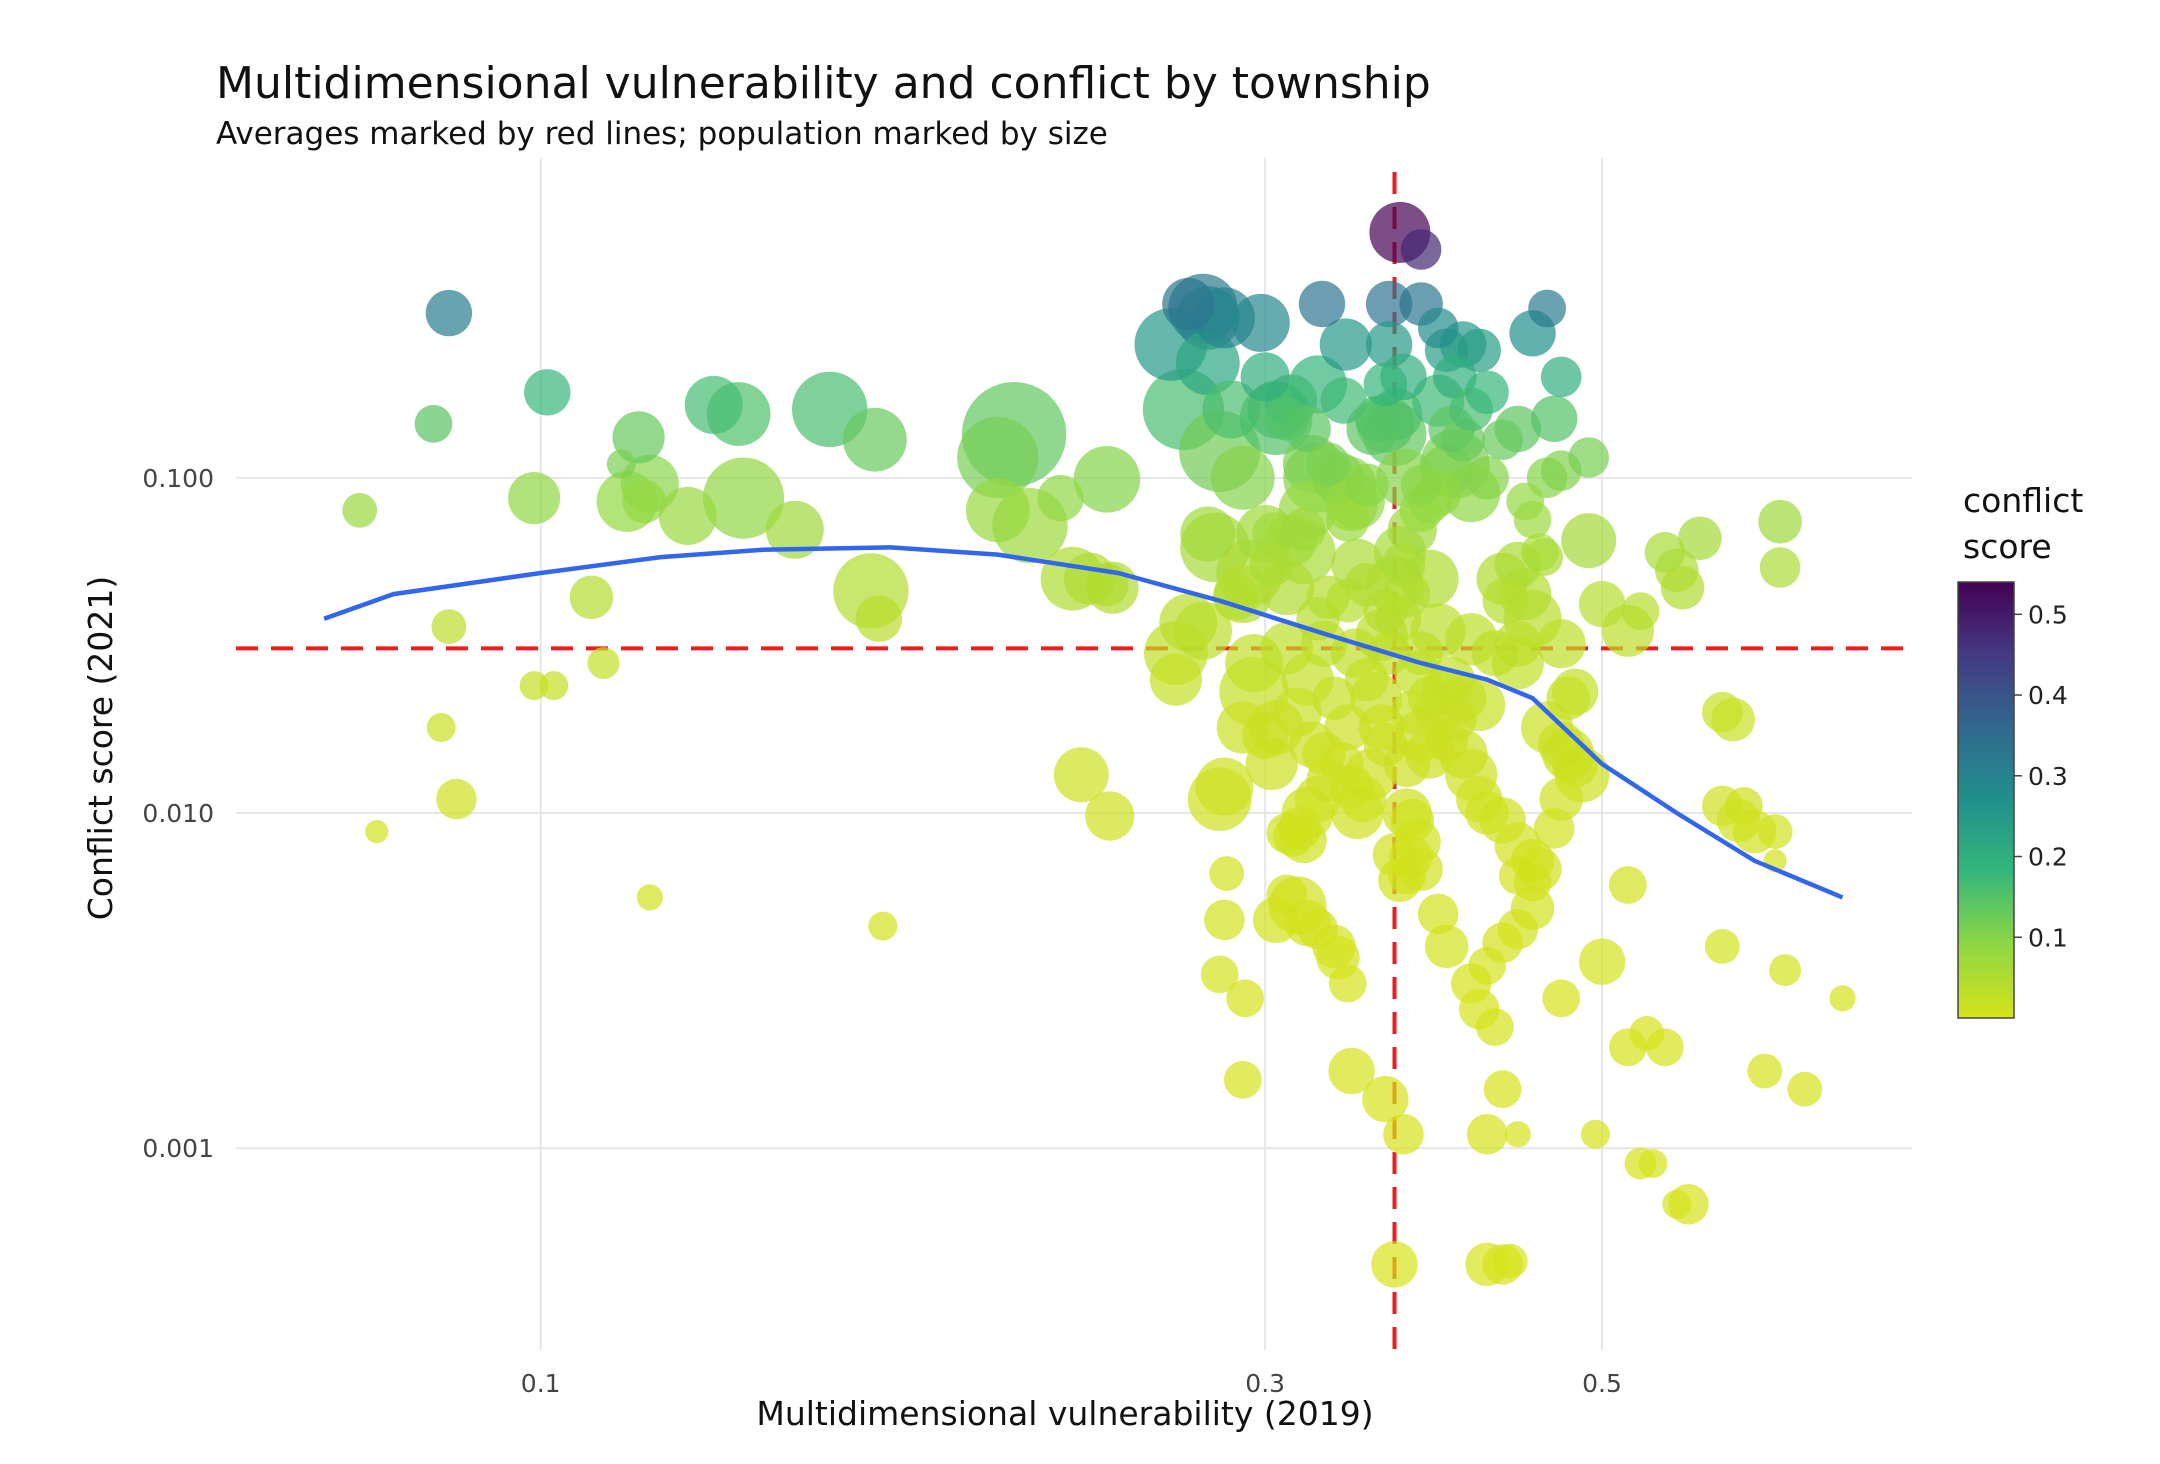 Image resolution: width=2160 pixels, height=1464 pixels. Describe the element at coordinates (2020, 750) in the screenshot. I see `color-legend: conflict score 0.1 0.2 0.3 0.4 0.5` at that location.